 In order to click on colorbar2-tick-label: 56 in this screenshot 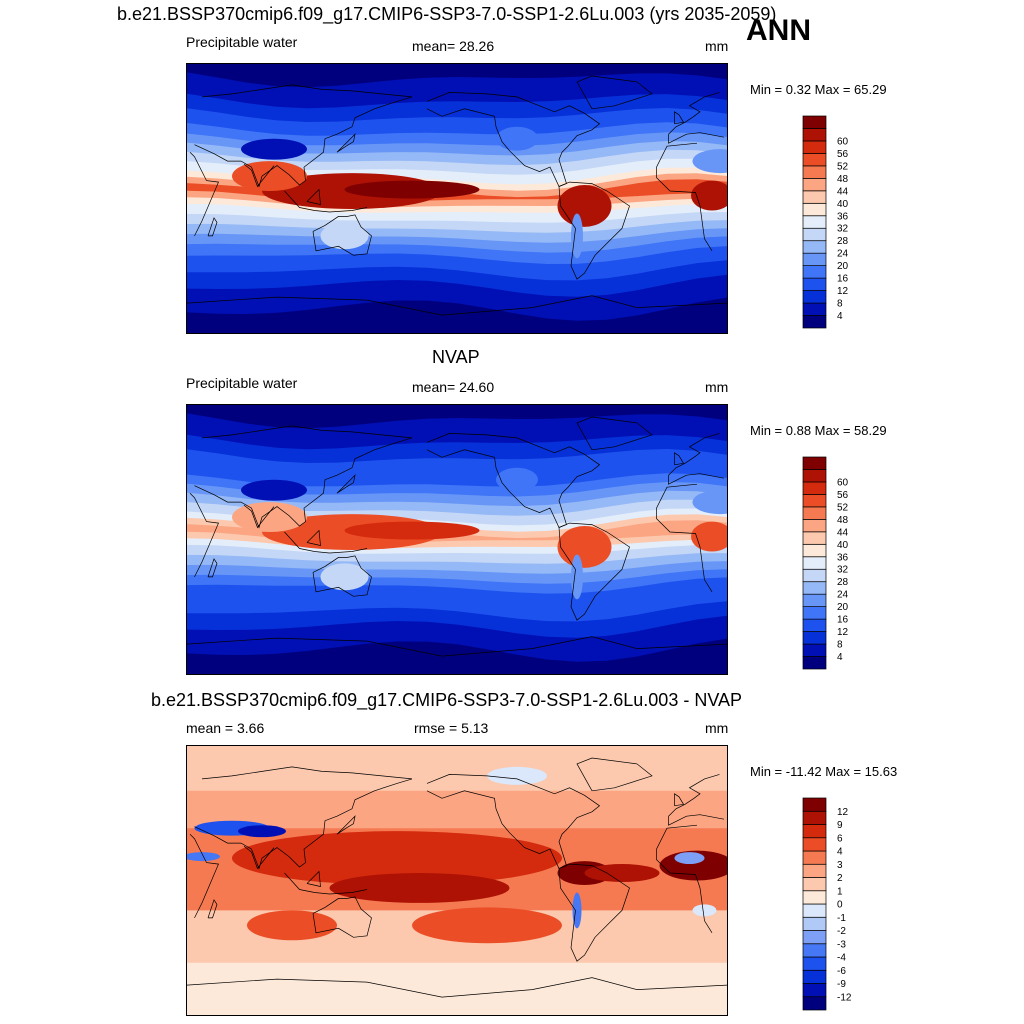, I will do `click(843, 495)`.